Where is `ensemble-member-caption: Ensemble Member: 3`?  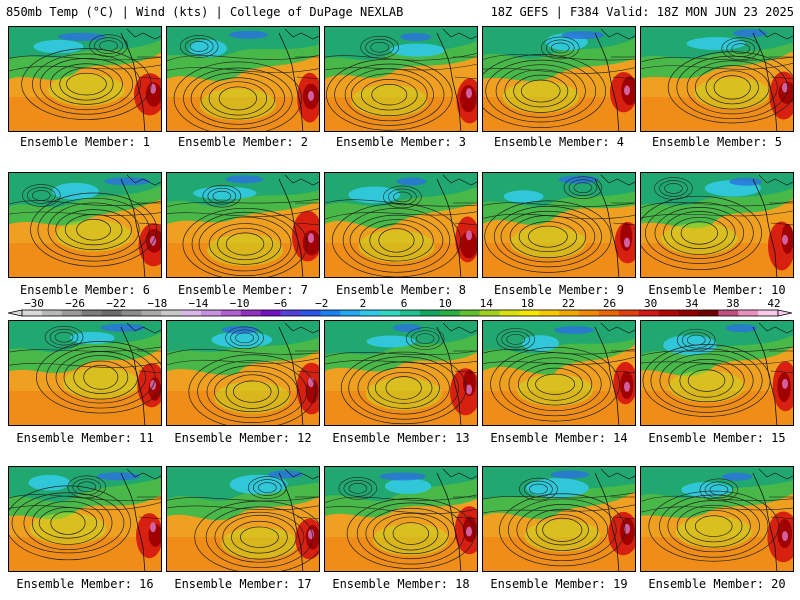 ensemble-member-caption: Ensemble Member: 3 is located at coordinates (401, 142).